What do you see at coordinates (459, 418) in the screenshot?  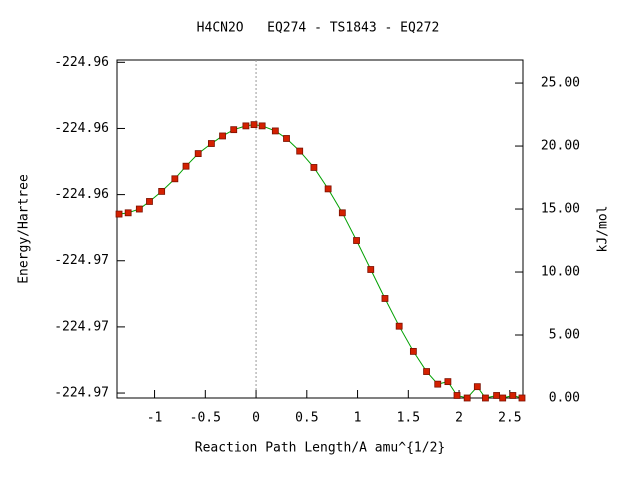 I see `x-tick-label: 2` at bounding box center [459, 418].